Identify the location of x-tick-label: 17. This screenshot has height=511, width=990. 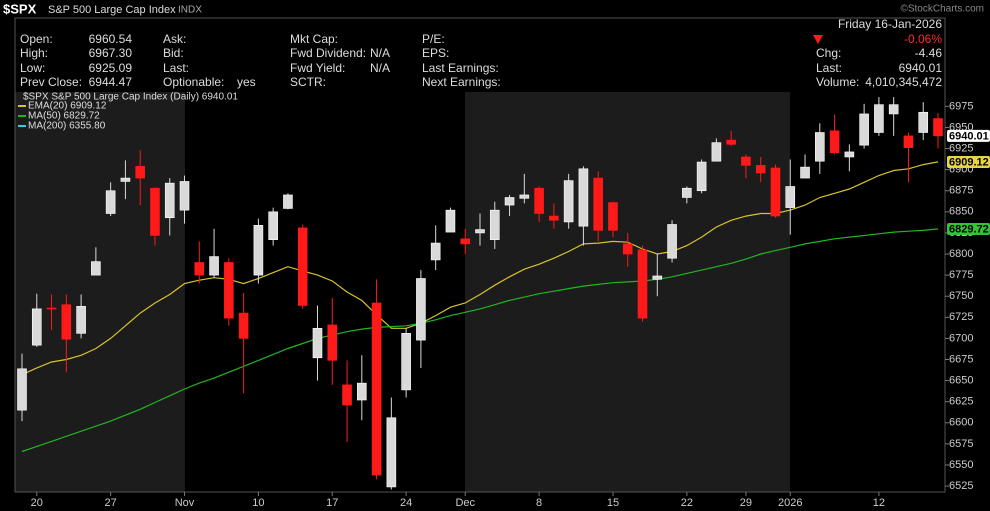
(332, 503).